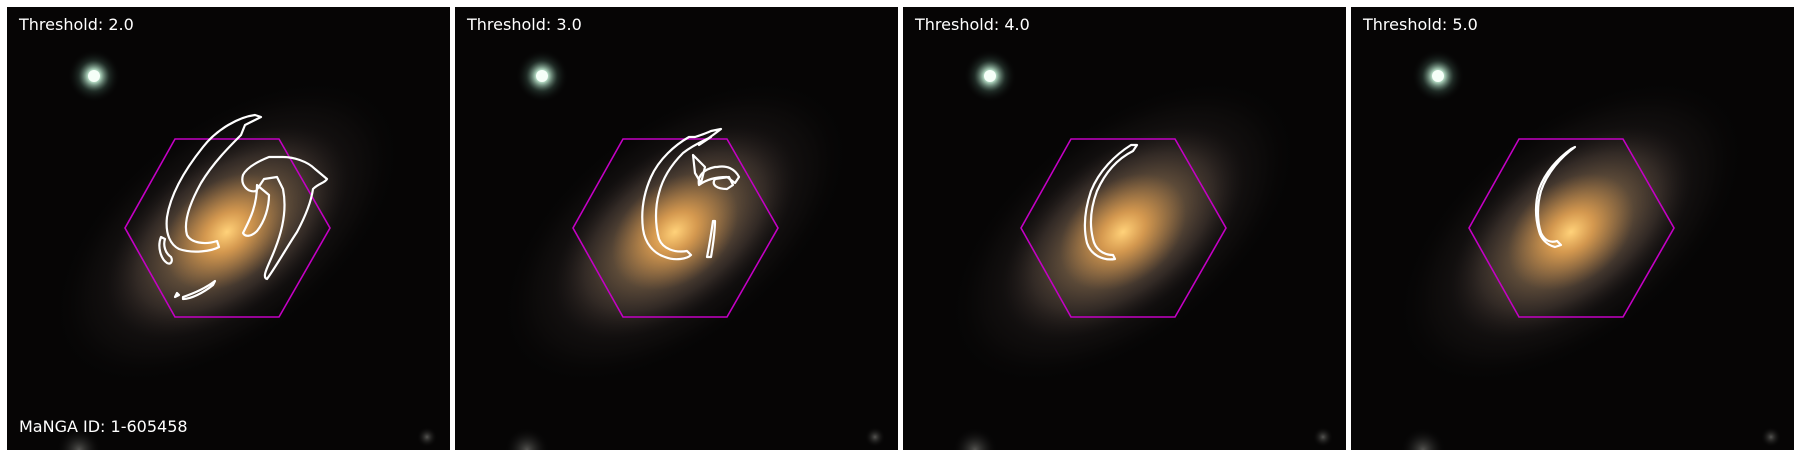  What do you see at coordinates (76, 24) in the screenshot?
I see `threshold-label: Threshold: 2.0` at bounding box center [76, 24].